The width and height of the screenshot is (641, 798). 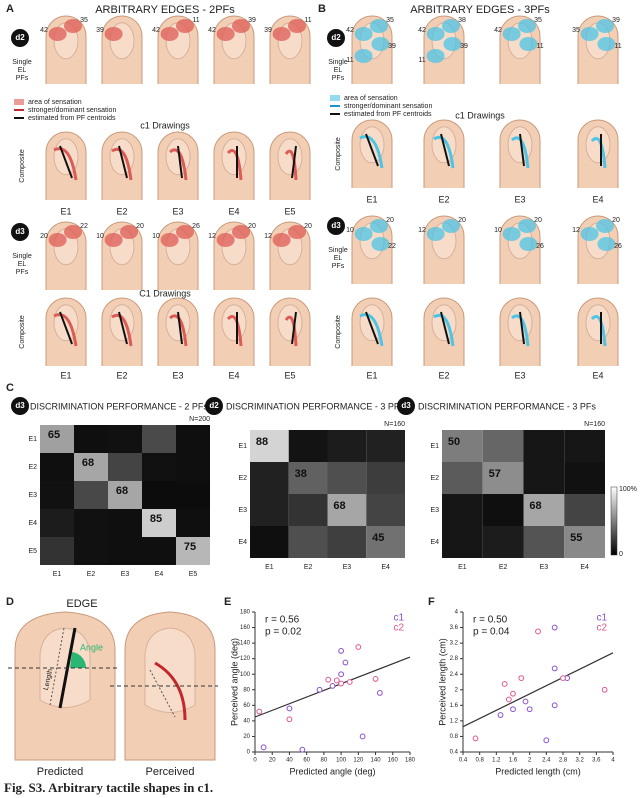 I want to click on point-label: 38, so click(x=462, y=20).